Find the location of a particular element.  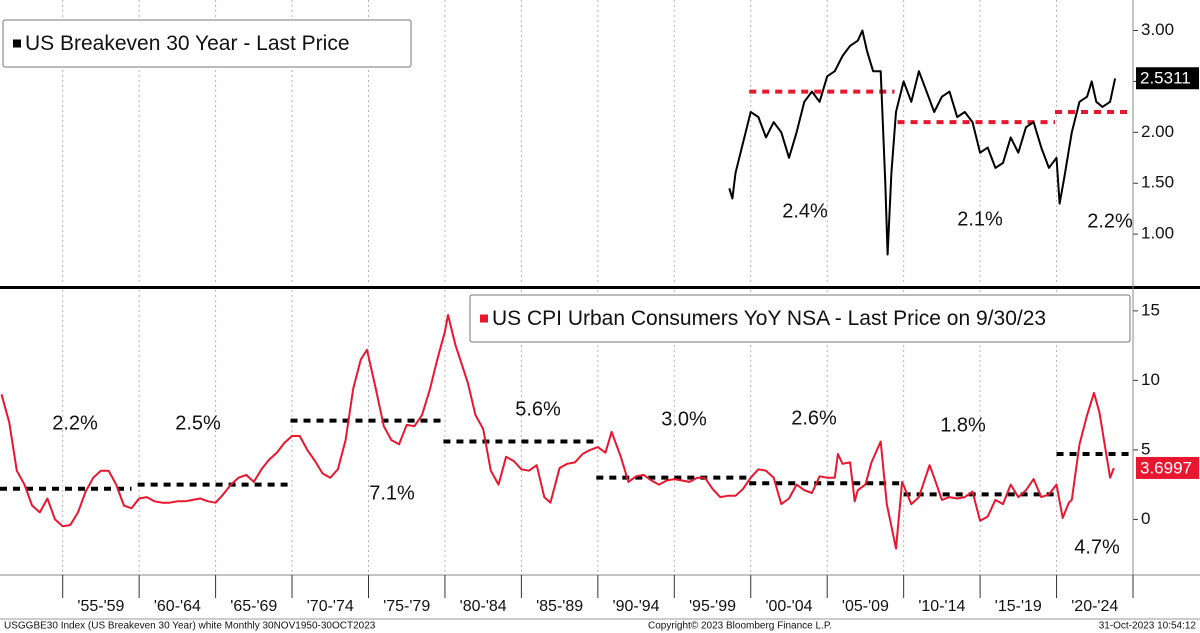

footer-center: Copyright© 2023 Bloomberg Finance L.P. is located at coordinates (740, 626).